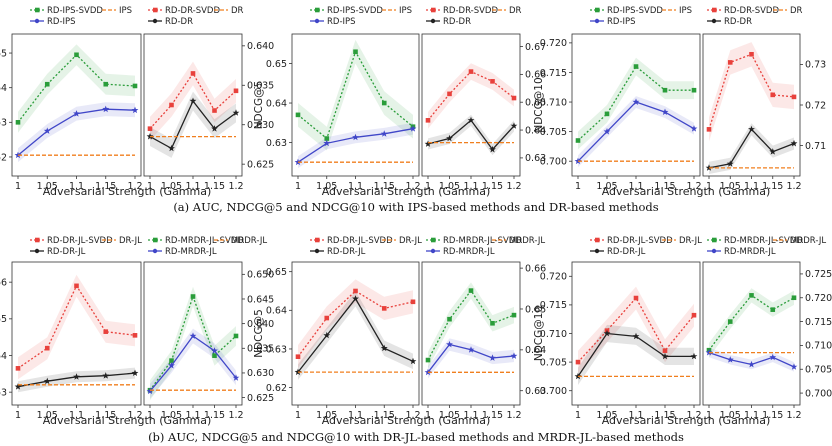 This screenshot has width=832, height=446. Describe the element at coordinates (818, 274) in the screenshot. I see `y-tick-label: 0.725` at that location.